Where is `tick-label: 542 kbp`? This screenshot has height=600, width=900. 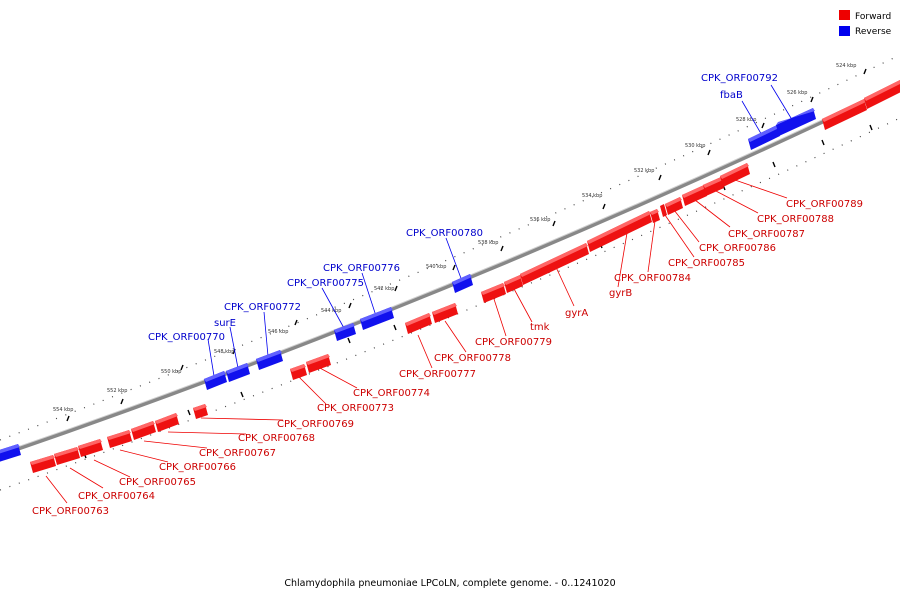
tick-label: 542 kbp is located at coordinates (384, 289).